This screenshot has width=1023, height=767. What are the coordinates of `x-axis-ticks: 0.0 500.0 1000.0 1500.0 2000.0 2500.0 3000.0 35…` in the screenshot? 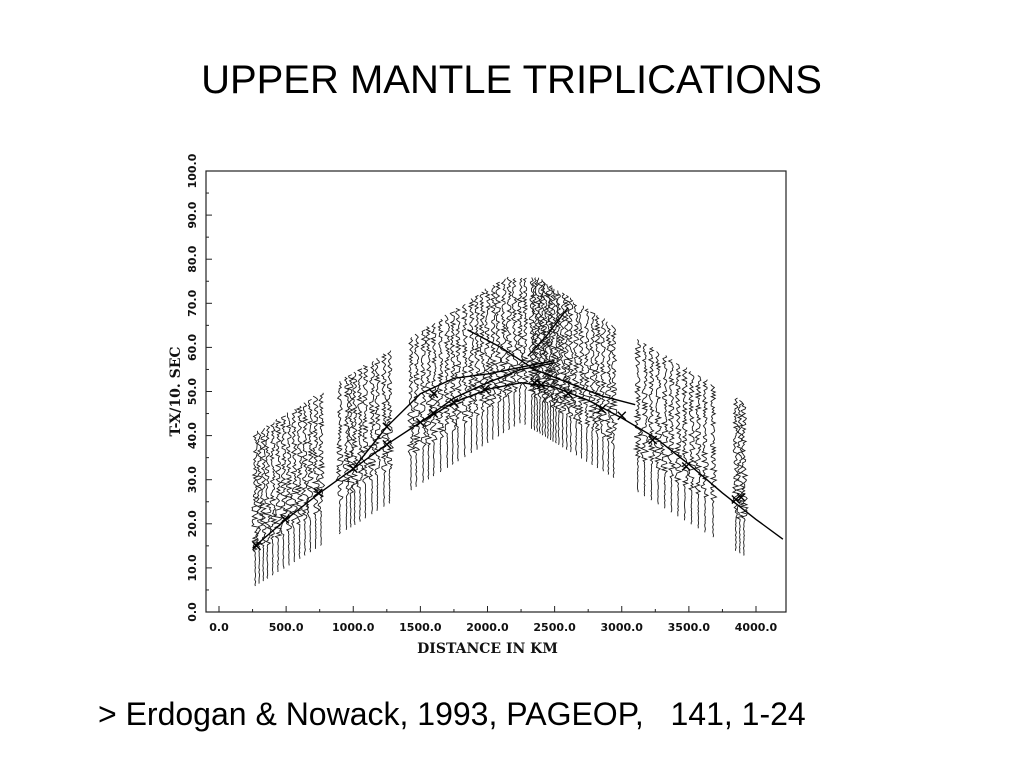 It's located at (493, 620).